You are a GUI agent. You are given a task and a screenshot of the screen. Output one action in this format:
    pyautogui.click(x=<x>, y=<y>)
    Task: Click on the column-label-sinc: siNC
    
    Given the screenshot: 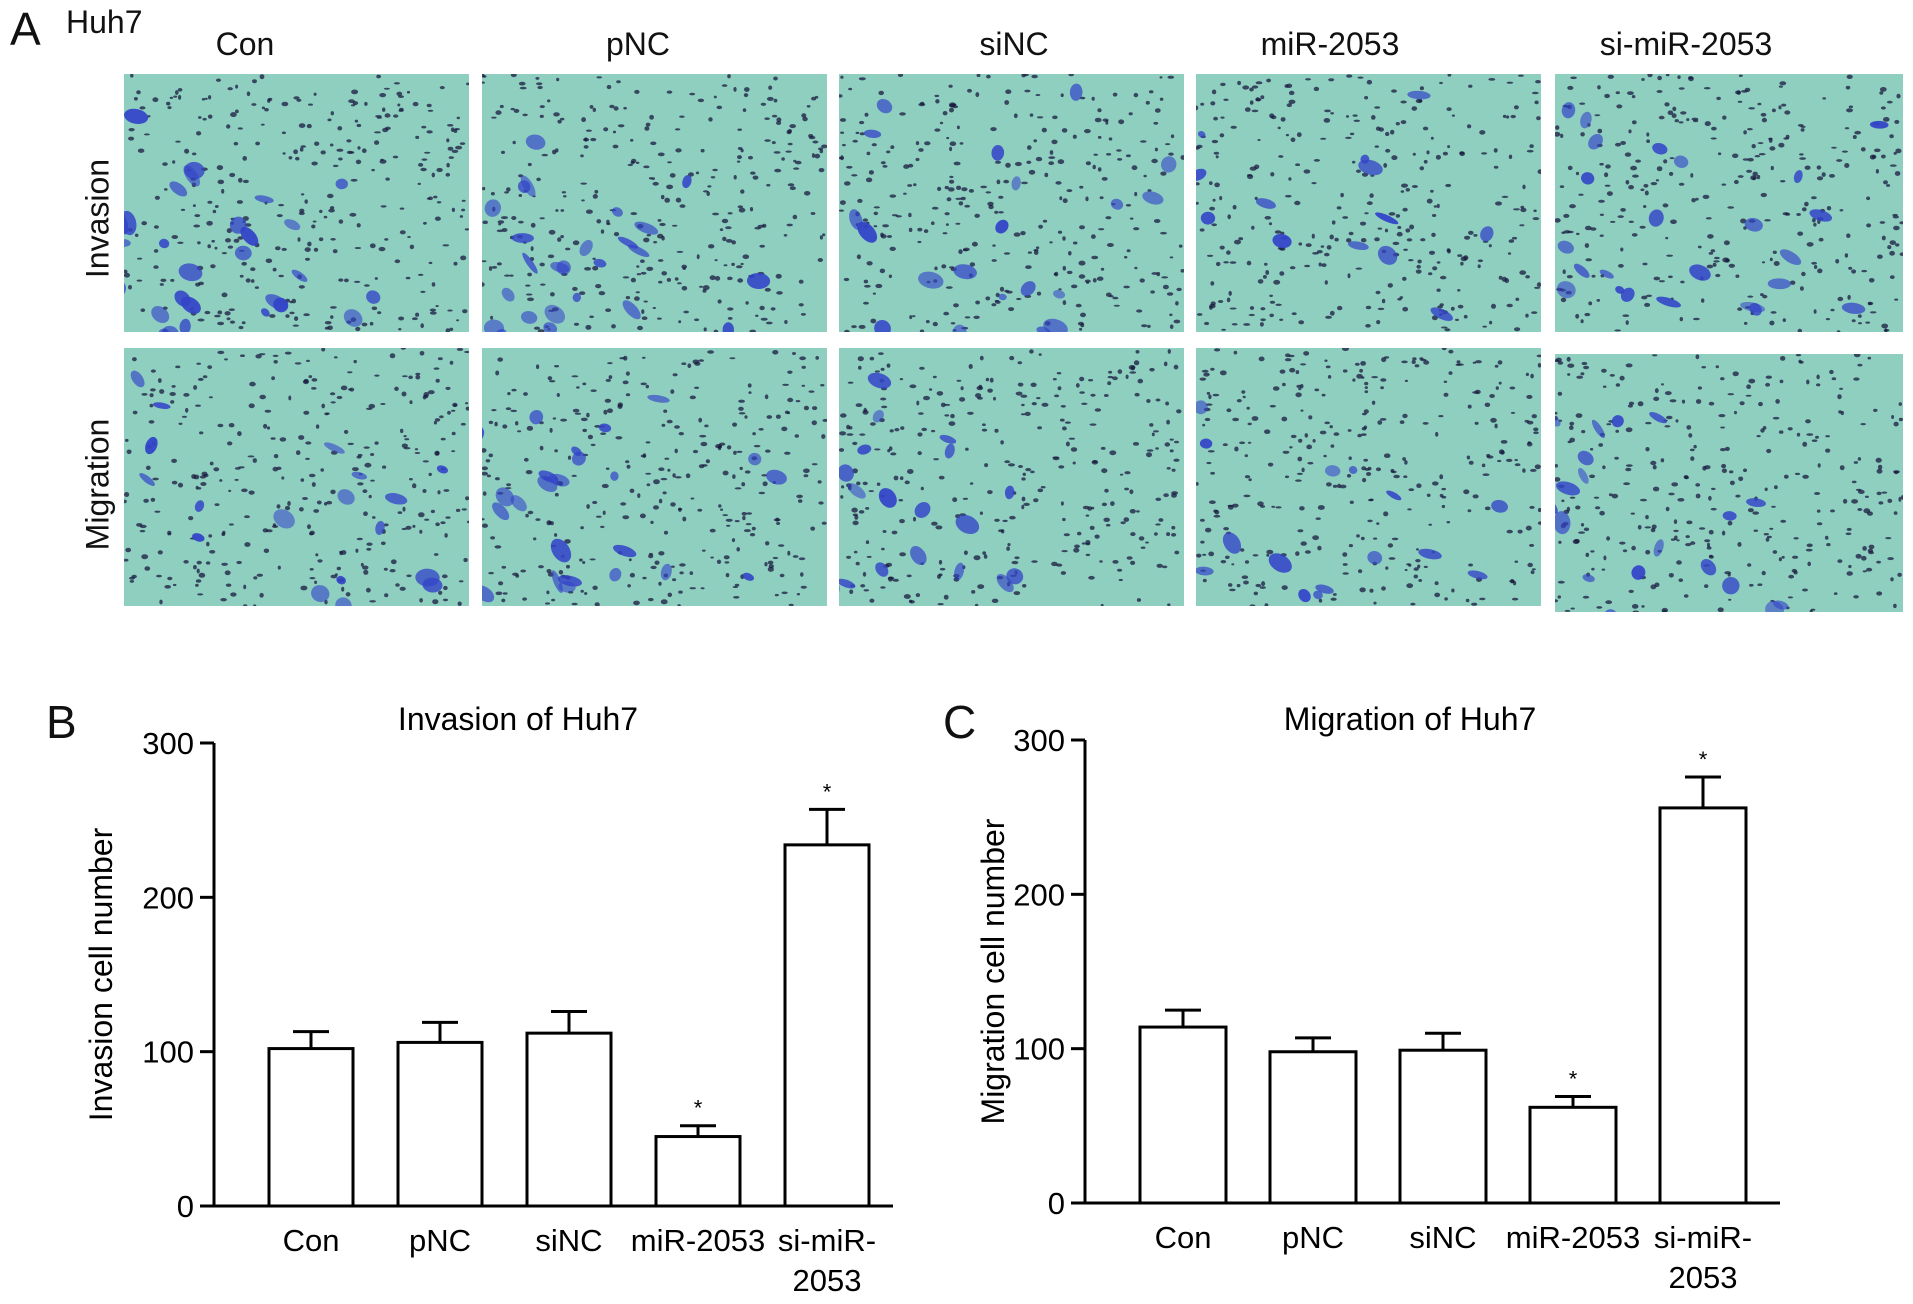 What is the action you would take?
    pyautogui.click(x=1014, y=44)
    